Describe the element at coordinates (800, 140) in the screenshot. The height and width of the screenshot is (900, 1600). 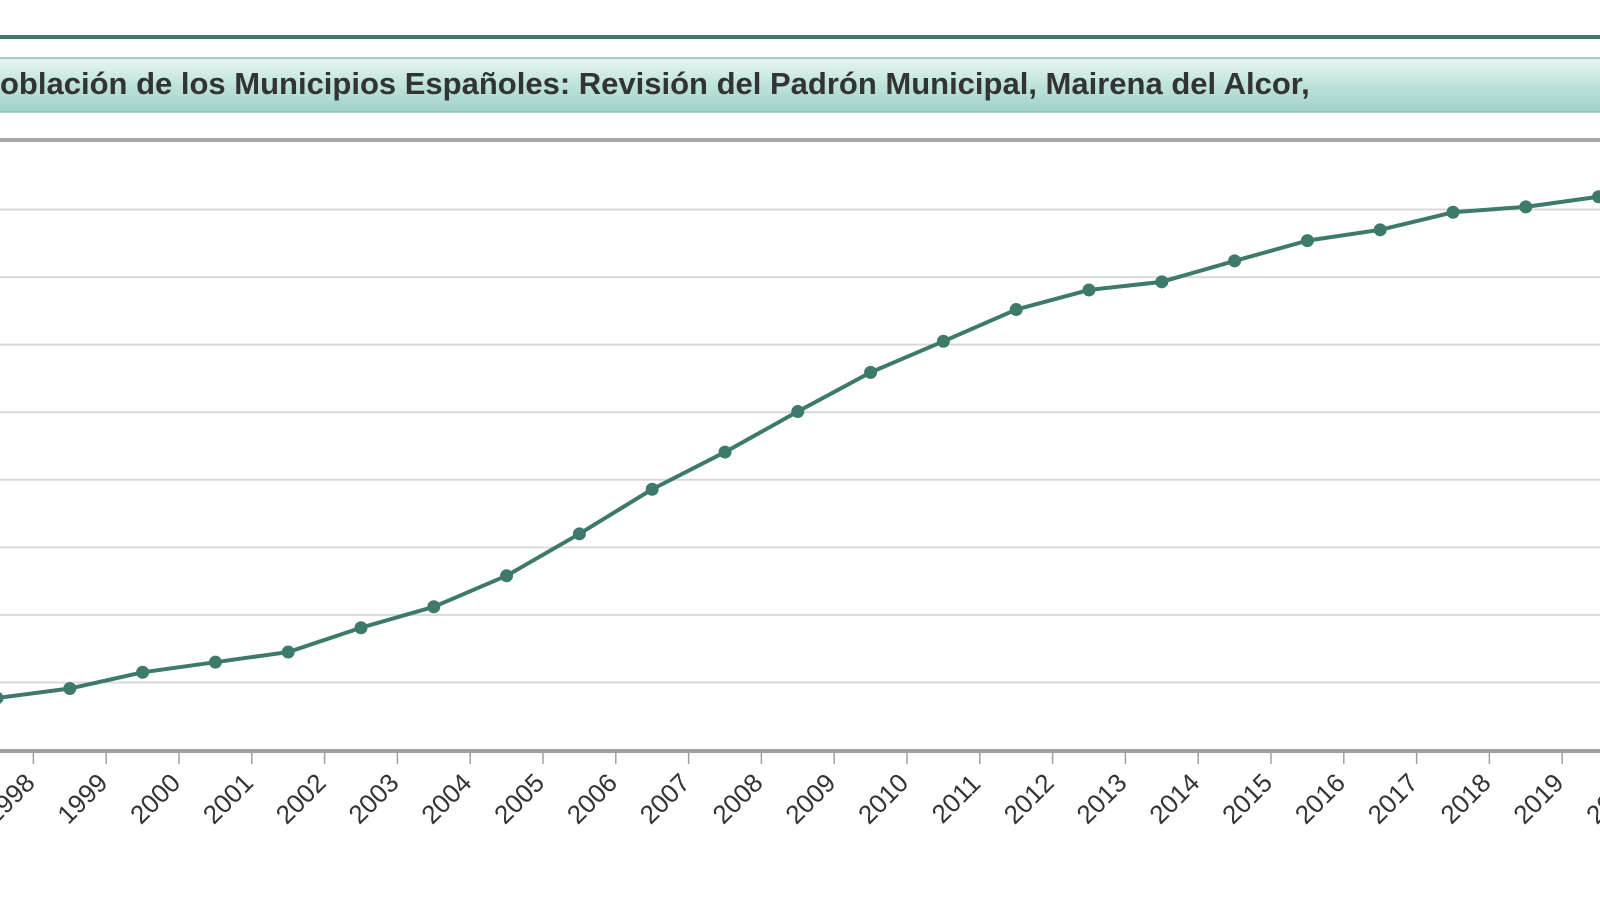
I see `plot-top-border` at that location.